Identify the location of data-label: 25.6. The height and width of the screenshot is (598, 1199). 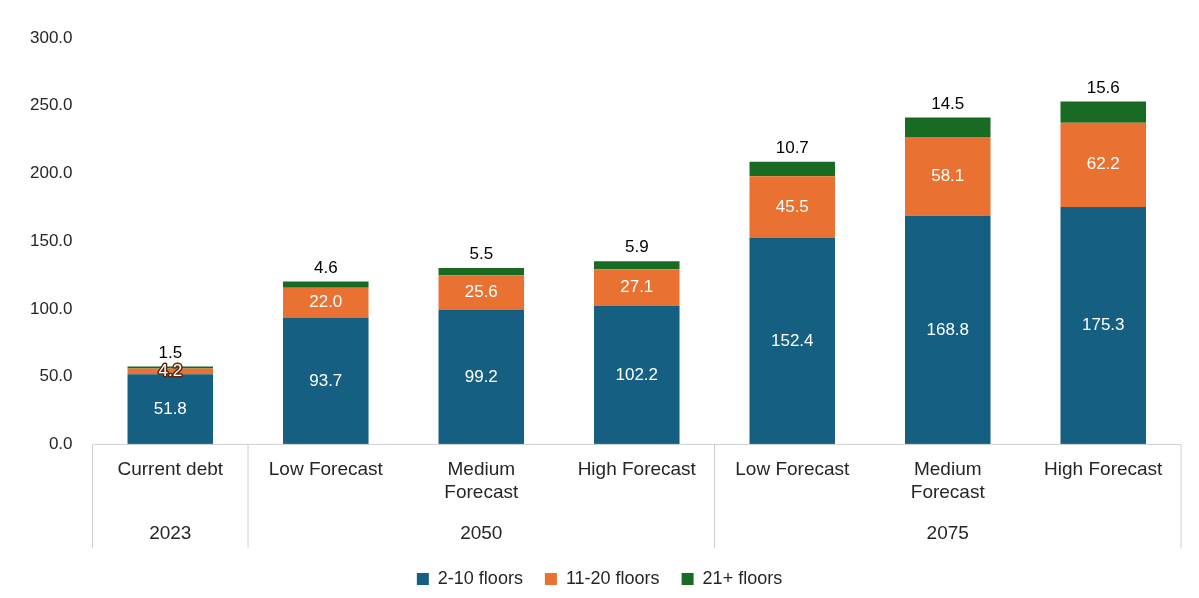
(481, 292).